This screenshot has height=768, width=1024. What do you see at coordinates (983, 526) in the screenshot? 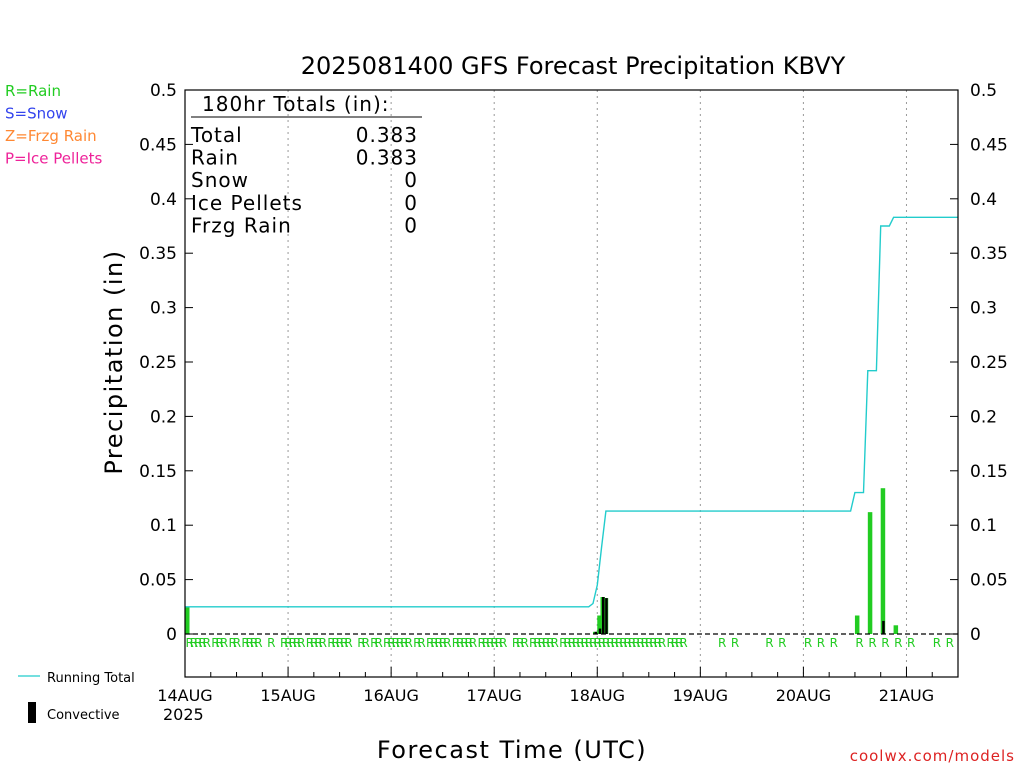
I see `y-tick-label-right-2: 0.1` at bounding box center [983, 526].